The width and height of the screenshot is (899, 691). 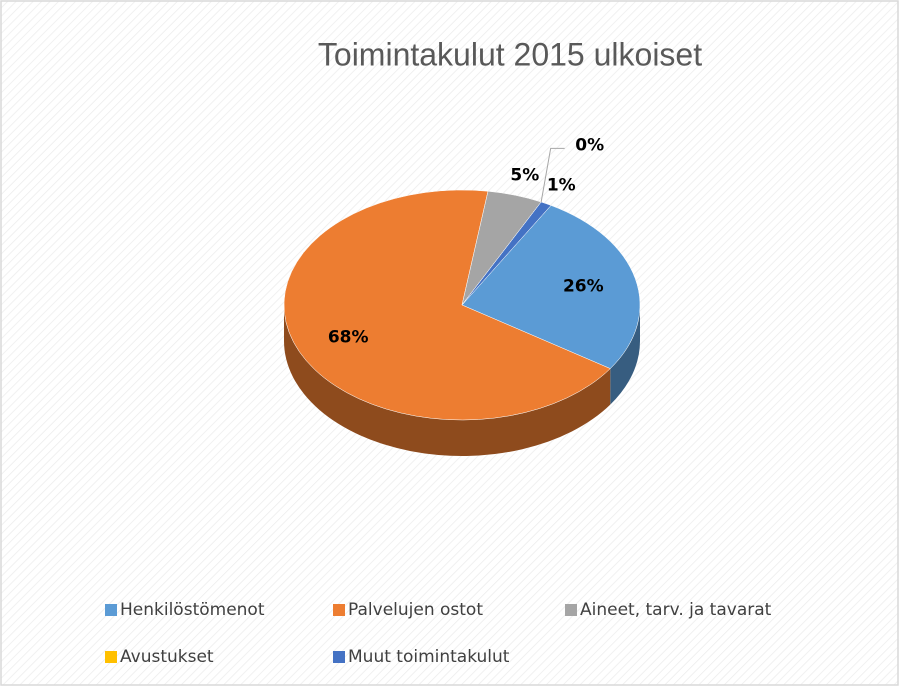 I want to click on data-label: 1%, so click(x=561, y=185).